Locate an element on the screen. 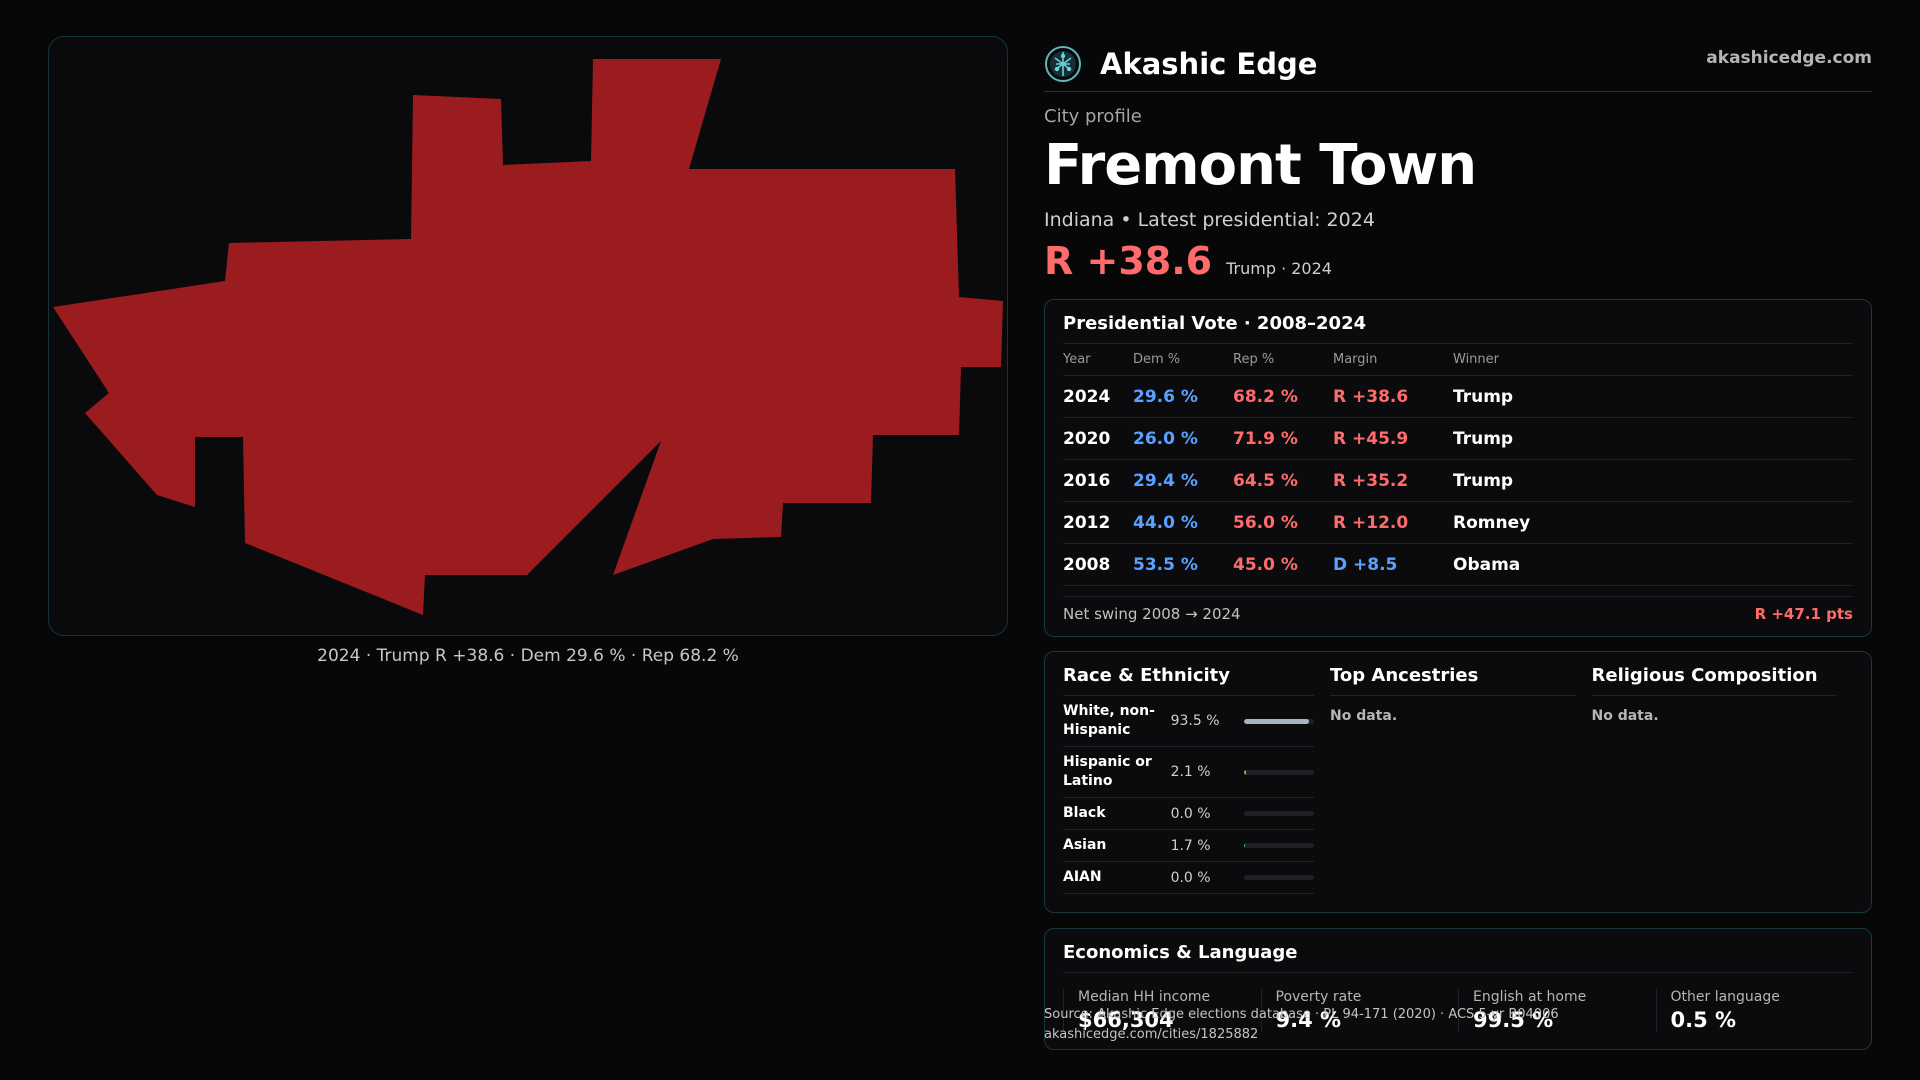 This screenshot has width=1920, height=1080. card-title: Presidential Vote · 2008–2024 is located at coordinates (1458, 328).